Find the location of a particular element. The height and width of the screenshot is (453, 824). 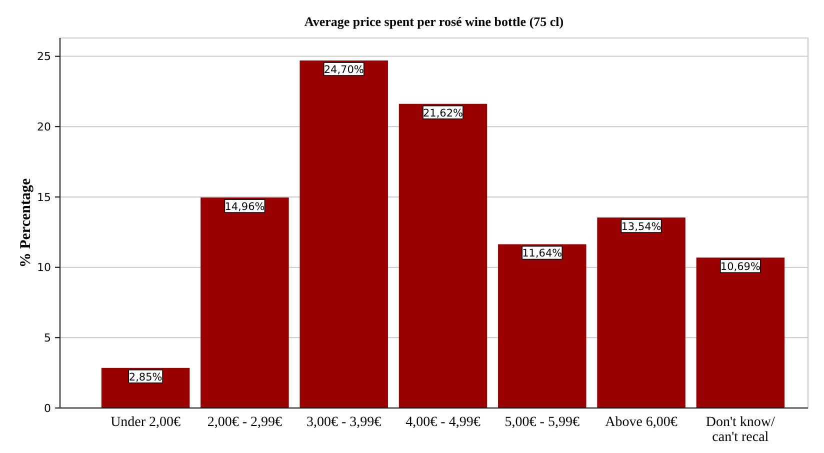

y-tick-label: 0 is located at coordinates (47, 408).